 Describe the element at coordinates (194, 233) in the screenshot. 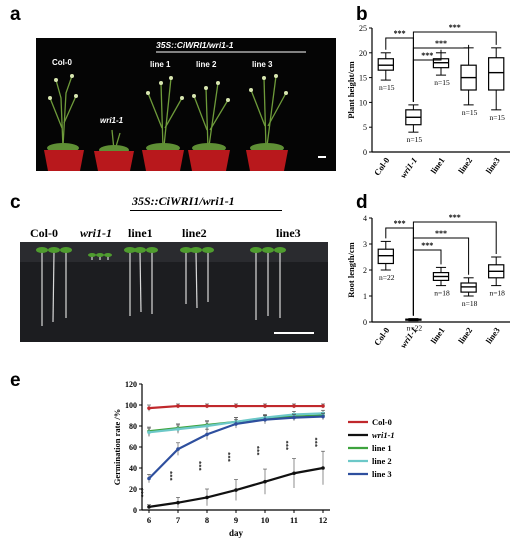

I see `label-line2-c: line2` at that location.